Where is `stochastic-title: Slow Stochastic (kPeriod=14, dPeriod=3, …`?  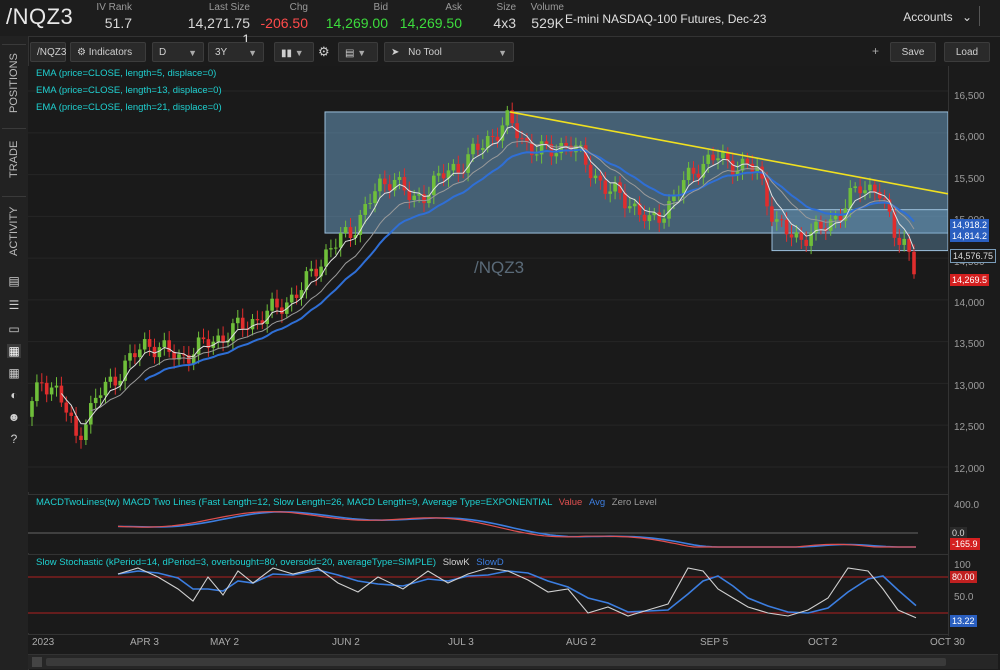
stochastic-title: Slow Stochastic (kPeriod=14, dPeriod=3, … is located at coordinates (236, 562).